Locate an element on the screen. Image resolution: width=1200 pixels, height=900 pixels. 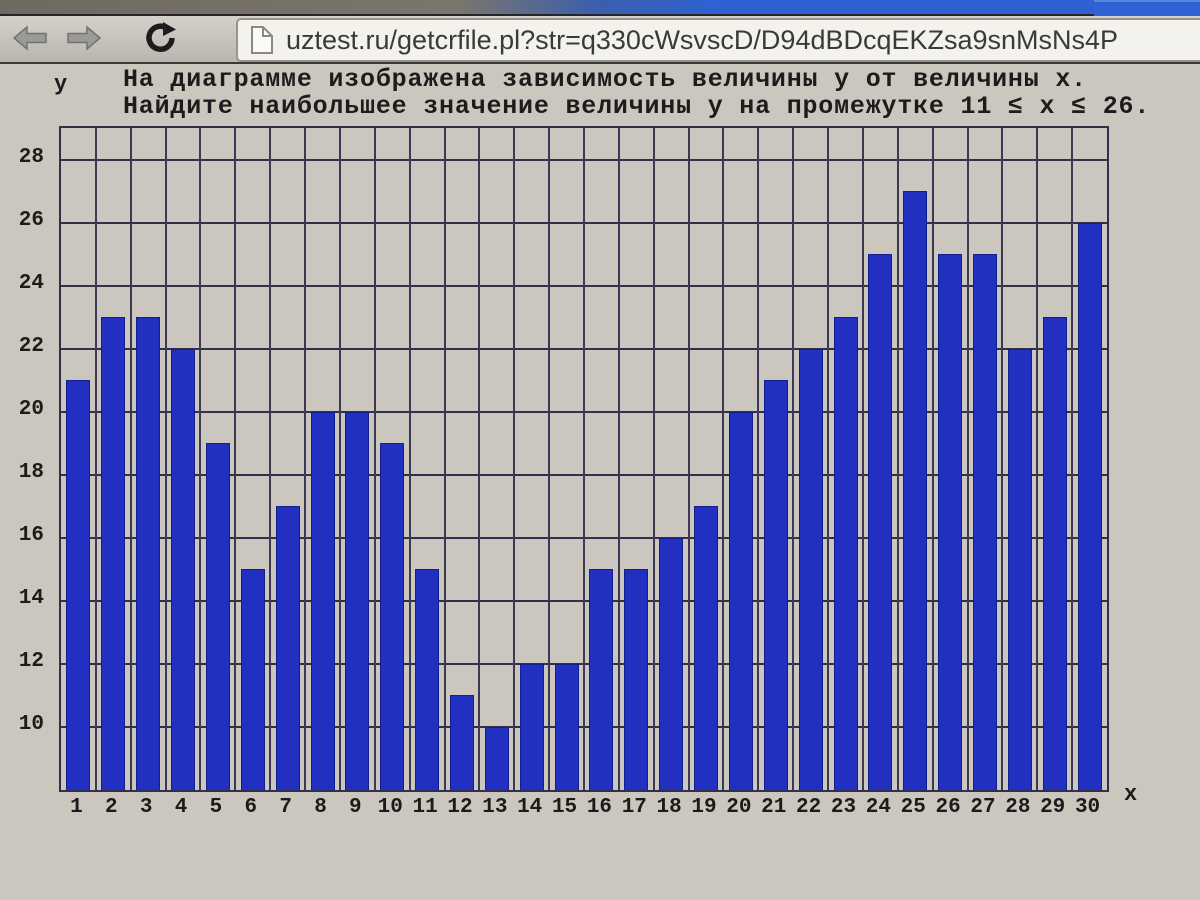
y-axis-title: y is located at coordinates (61, 84).